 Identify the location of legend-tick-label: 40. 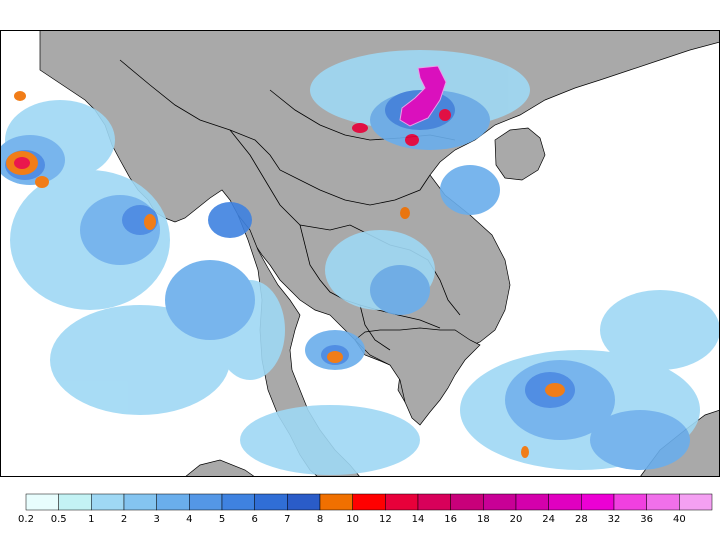
(679, 519).